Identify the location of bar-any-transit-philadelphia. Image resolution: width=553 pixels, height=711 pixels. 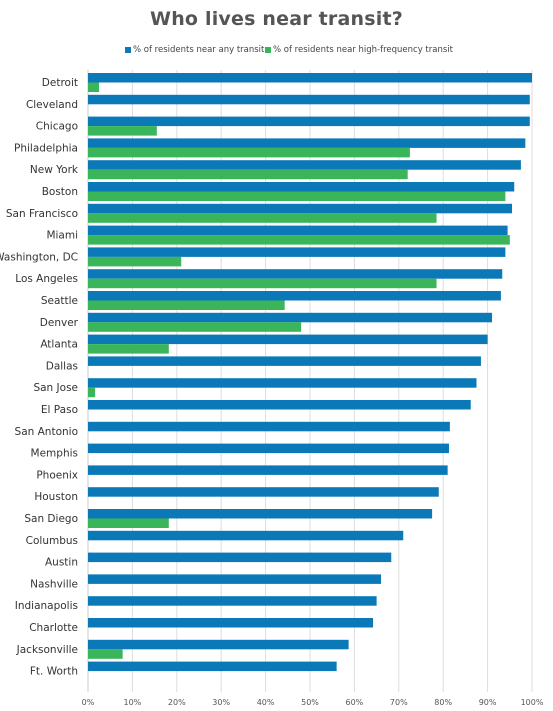
(307, 143).